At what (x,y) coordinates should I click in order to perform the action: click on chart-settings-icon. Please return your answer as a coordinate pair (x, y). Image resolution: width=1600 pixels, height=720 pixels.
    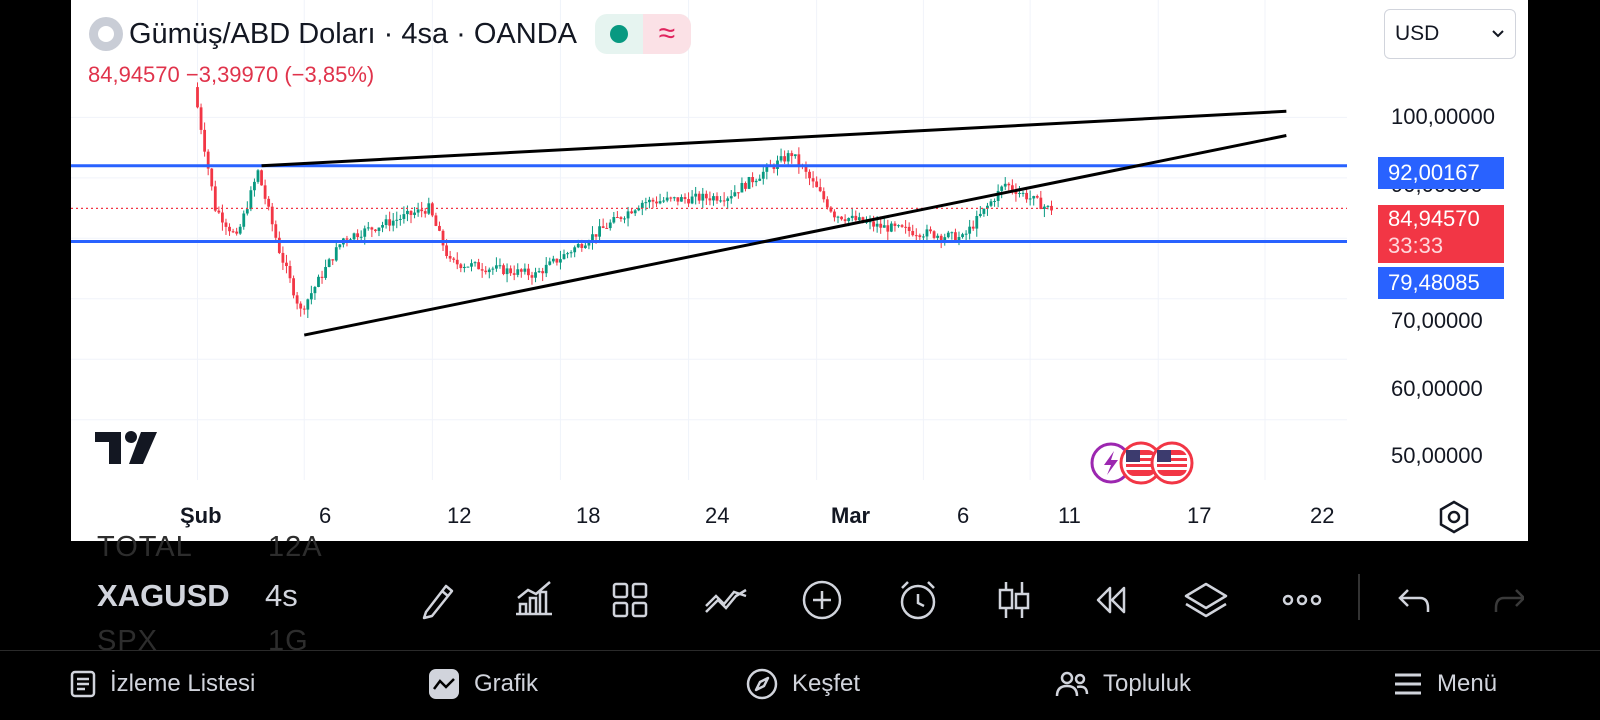
    Looking at the image, I should click on (1454, 517).